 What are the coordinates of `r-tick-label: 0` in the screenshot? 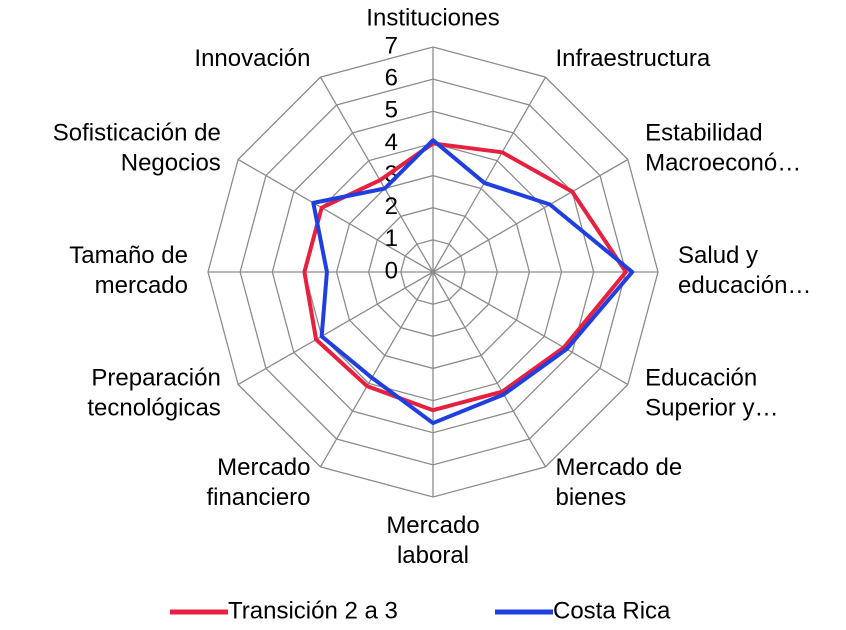 It's located at (391, 270).